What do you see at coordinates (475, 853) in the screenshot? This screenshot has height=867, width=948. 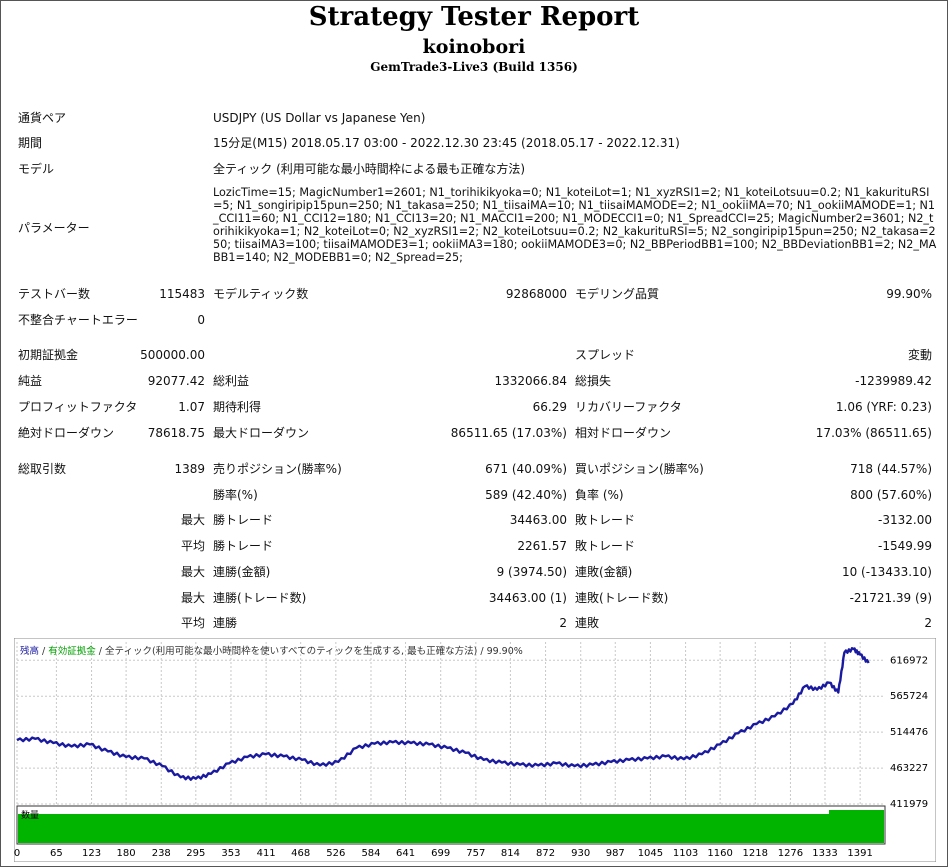 I see `x-tick-label: 757` at bounding box center [475, 853].